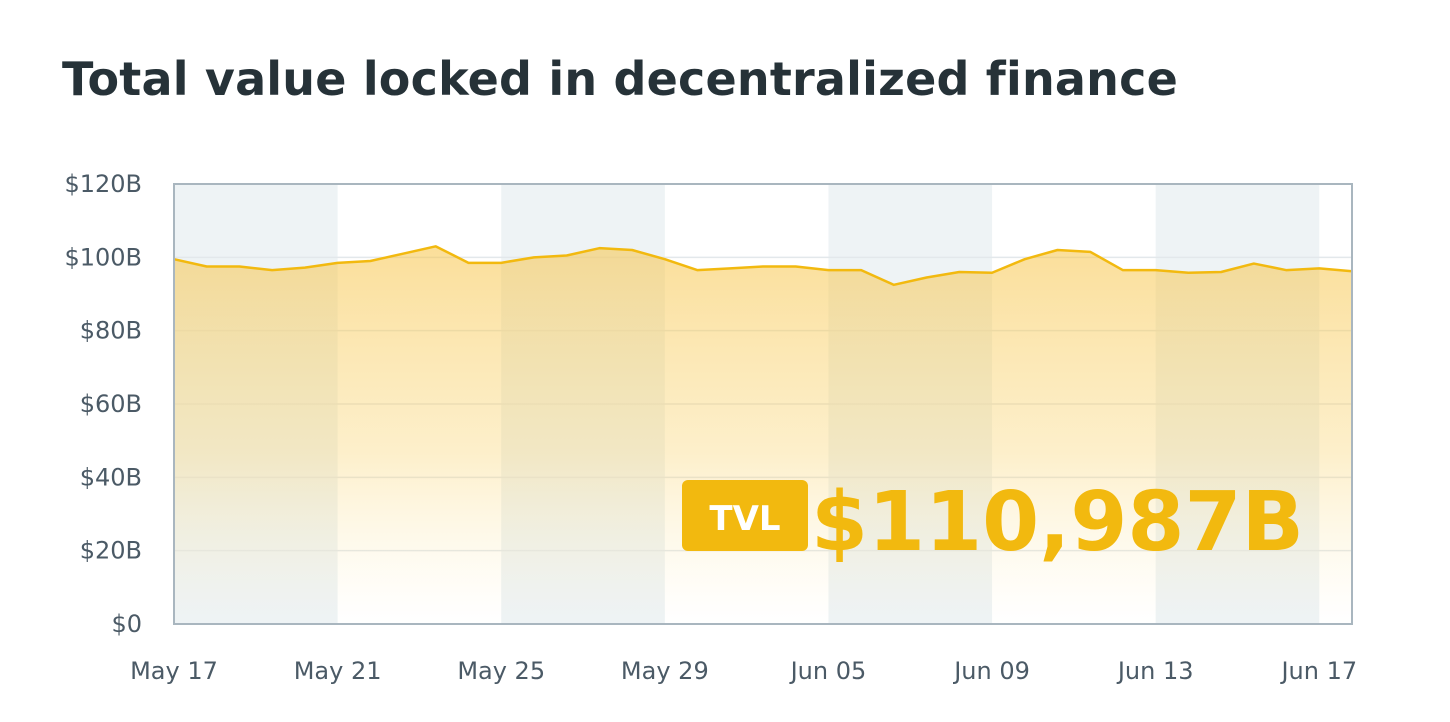 The width and height of the screenshot is (1450, 722). Describe the element at coordinates (501, 671) in the screenshot. I see `x-tick-label: May 25` at that location.